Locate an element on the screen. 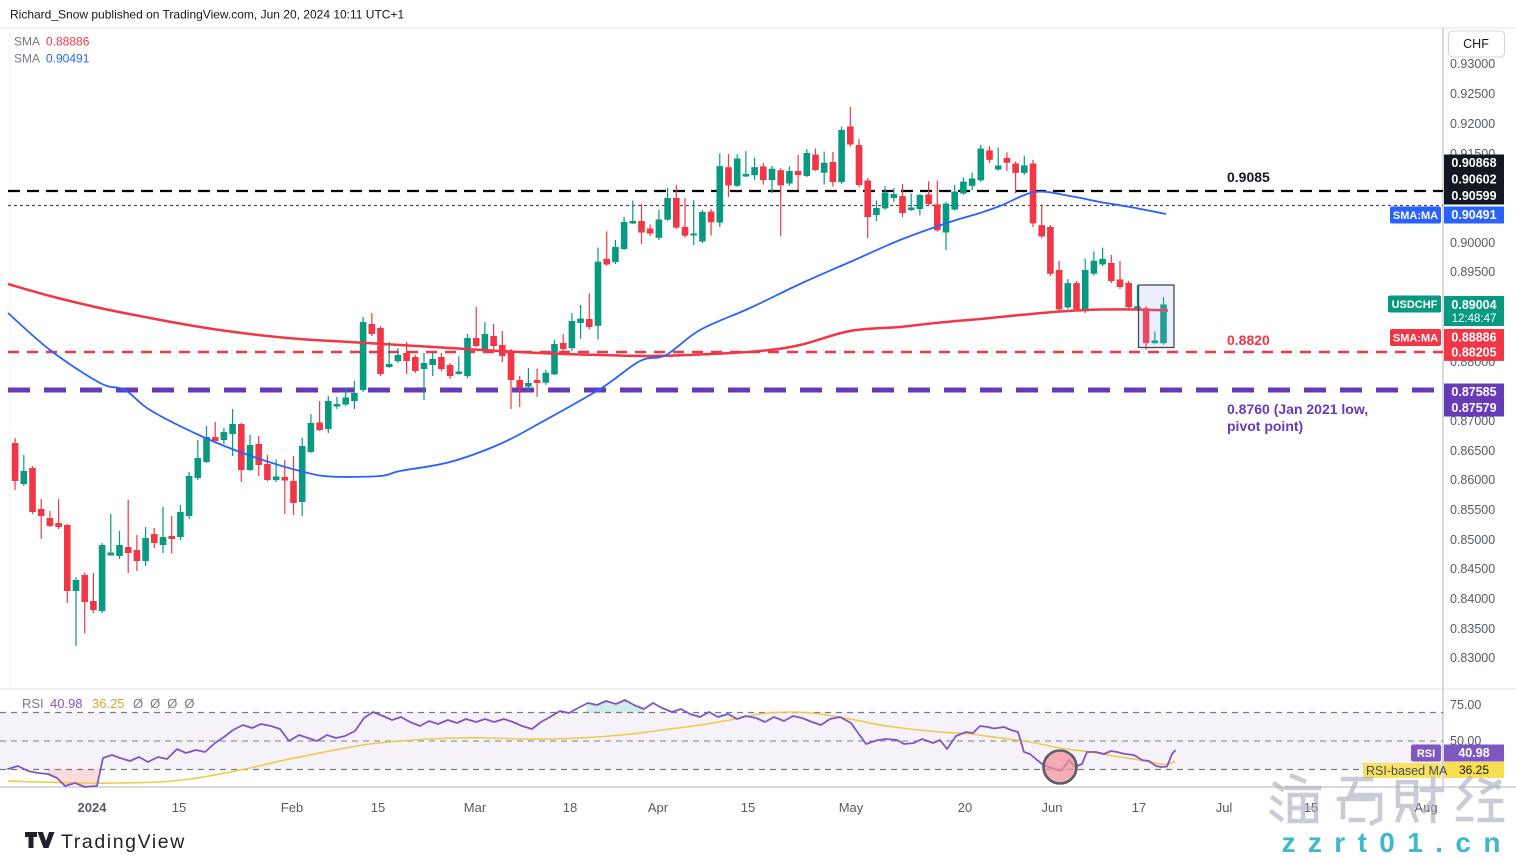 Image resolution: width=1516 pixels, height=857 pixels. svg-text: 0.84500 is located at coordinates (1472, 569).